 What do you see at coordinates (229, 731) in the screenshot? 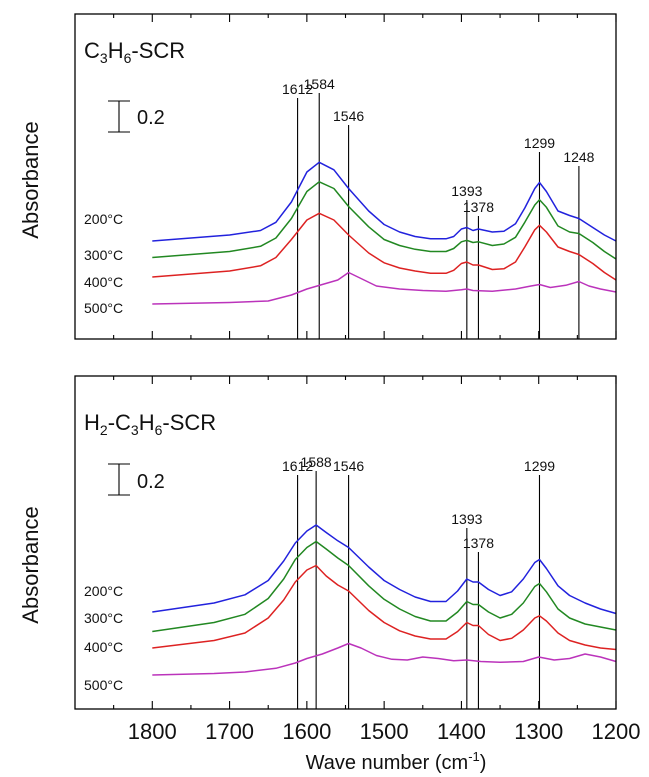
I see `x-tick-label-1700: 1700` at bounding box center [229, 731].